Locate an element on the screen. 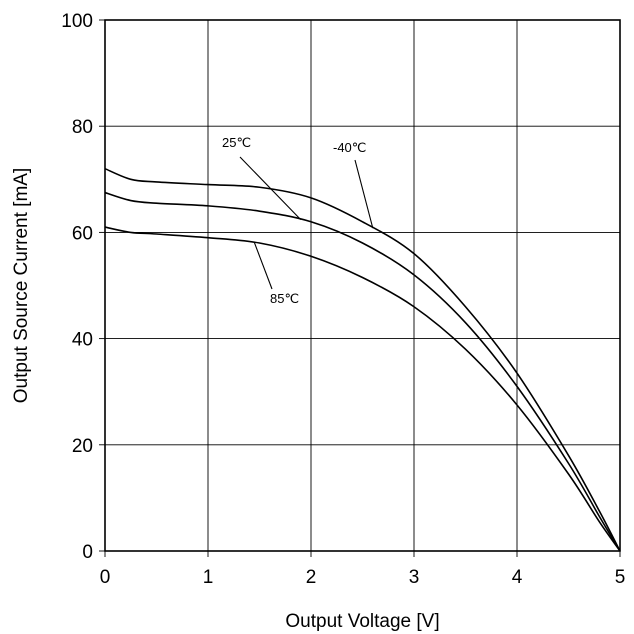 The width and height of the screenshot is (634, 634). x-tick-label: 5 is located at coordinates (620, 577).